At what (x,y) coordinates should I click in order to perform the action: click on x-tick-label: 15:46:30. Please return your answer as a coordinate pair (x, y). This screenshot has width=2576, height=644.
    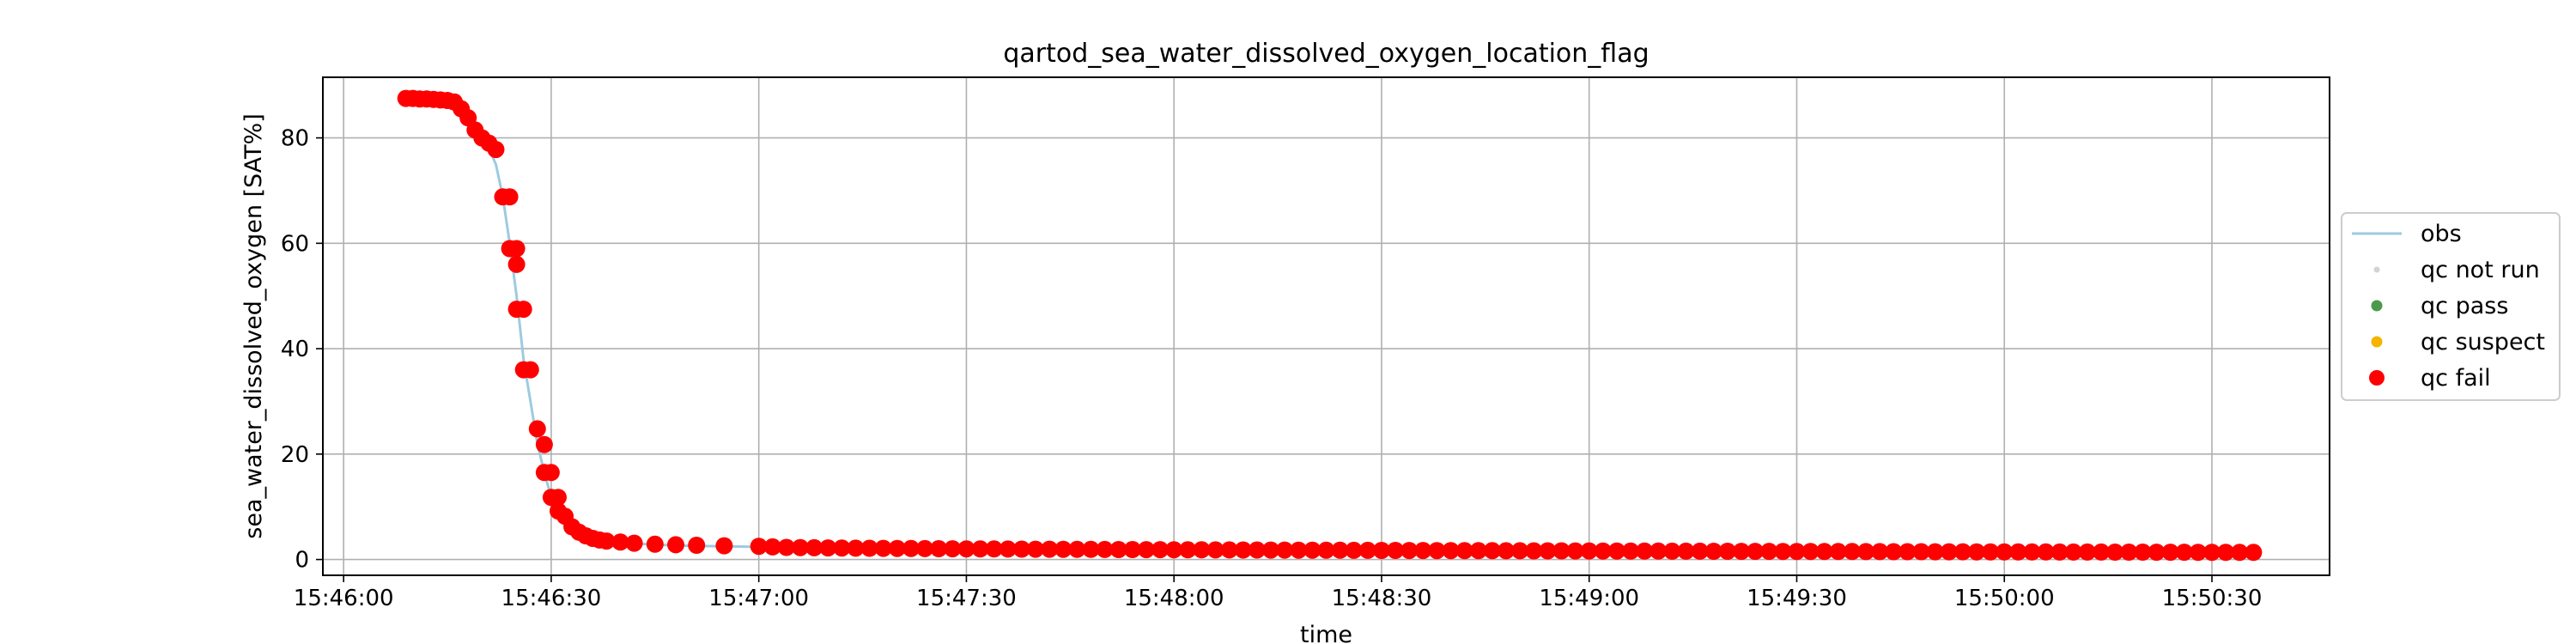
    Looking at the image, I should click on (552, 598).